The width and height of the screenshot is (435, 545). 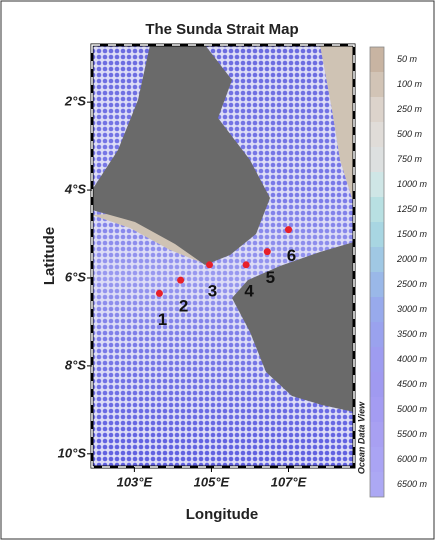 I want to click on colorbar-label: 5500 m, so click(x=412, y=434).